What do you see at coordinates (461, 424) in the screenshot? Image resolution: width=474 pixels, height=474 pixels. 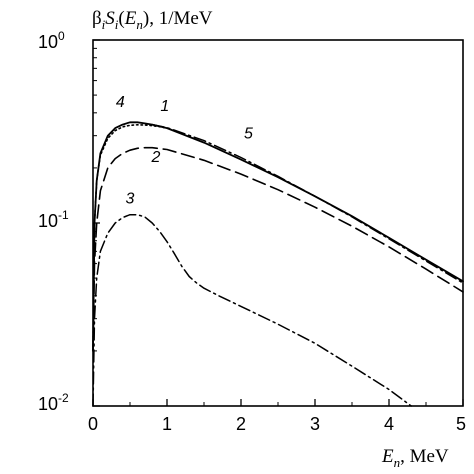 I see `x-tick-label-5: 5` at bounding box center [461, 424].